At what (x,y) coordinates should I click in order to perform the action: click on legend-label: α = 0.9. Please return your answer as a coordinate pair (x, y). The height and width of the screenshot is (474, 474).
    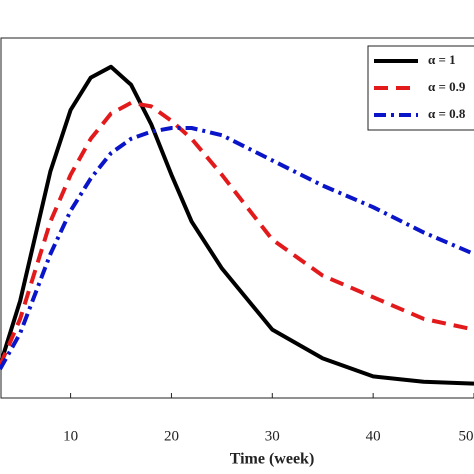
    Looking at the image, I should click on (447, 86).